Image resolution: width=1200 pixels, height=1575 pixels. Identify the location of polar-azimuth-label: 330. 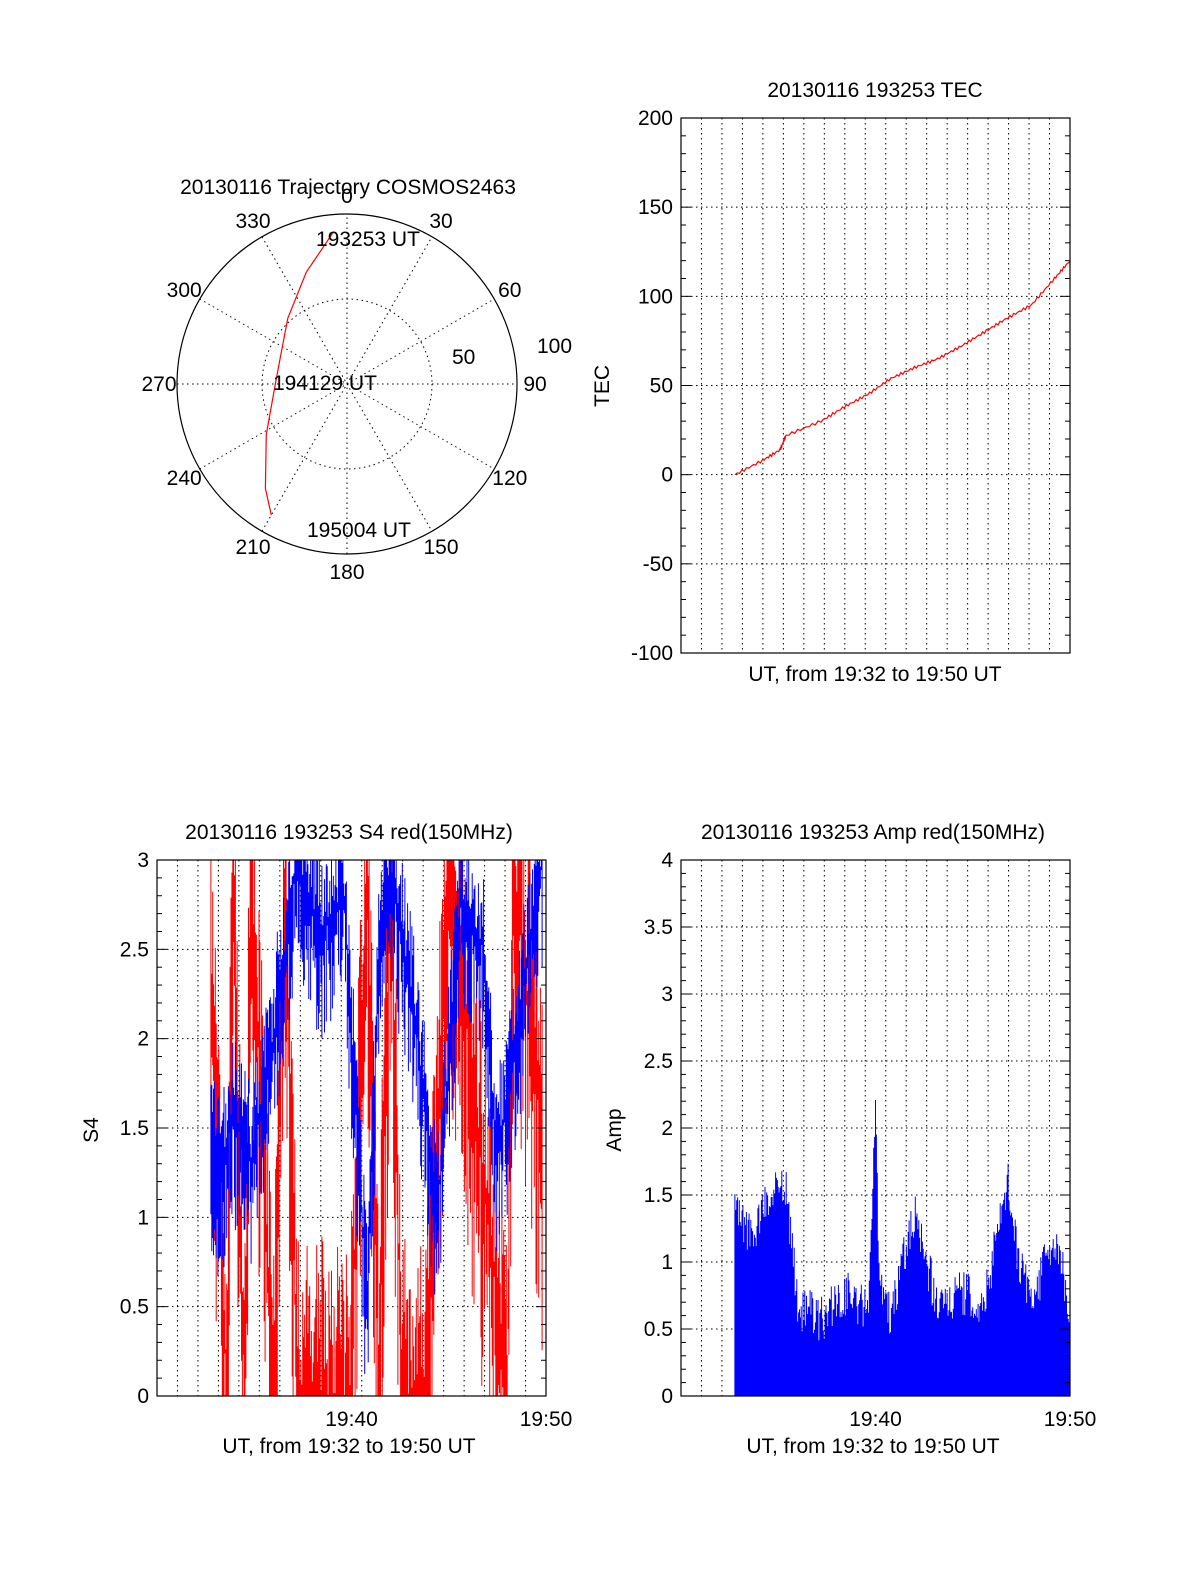
(252, 221).